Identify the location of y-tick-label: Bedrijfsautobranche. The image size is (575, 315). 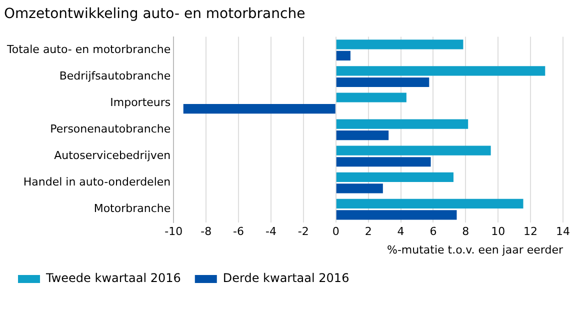
(115, 75).